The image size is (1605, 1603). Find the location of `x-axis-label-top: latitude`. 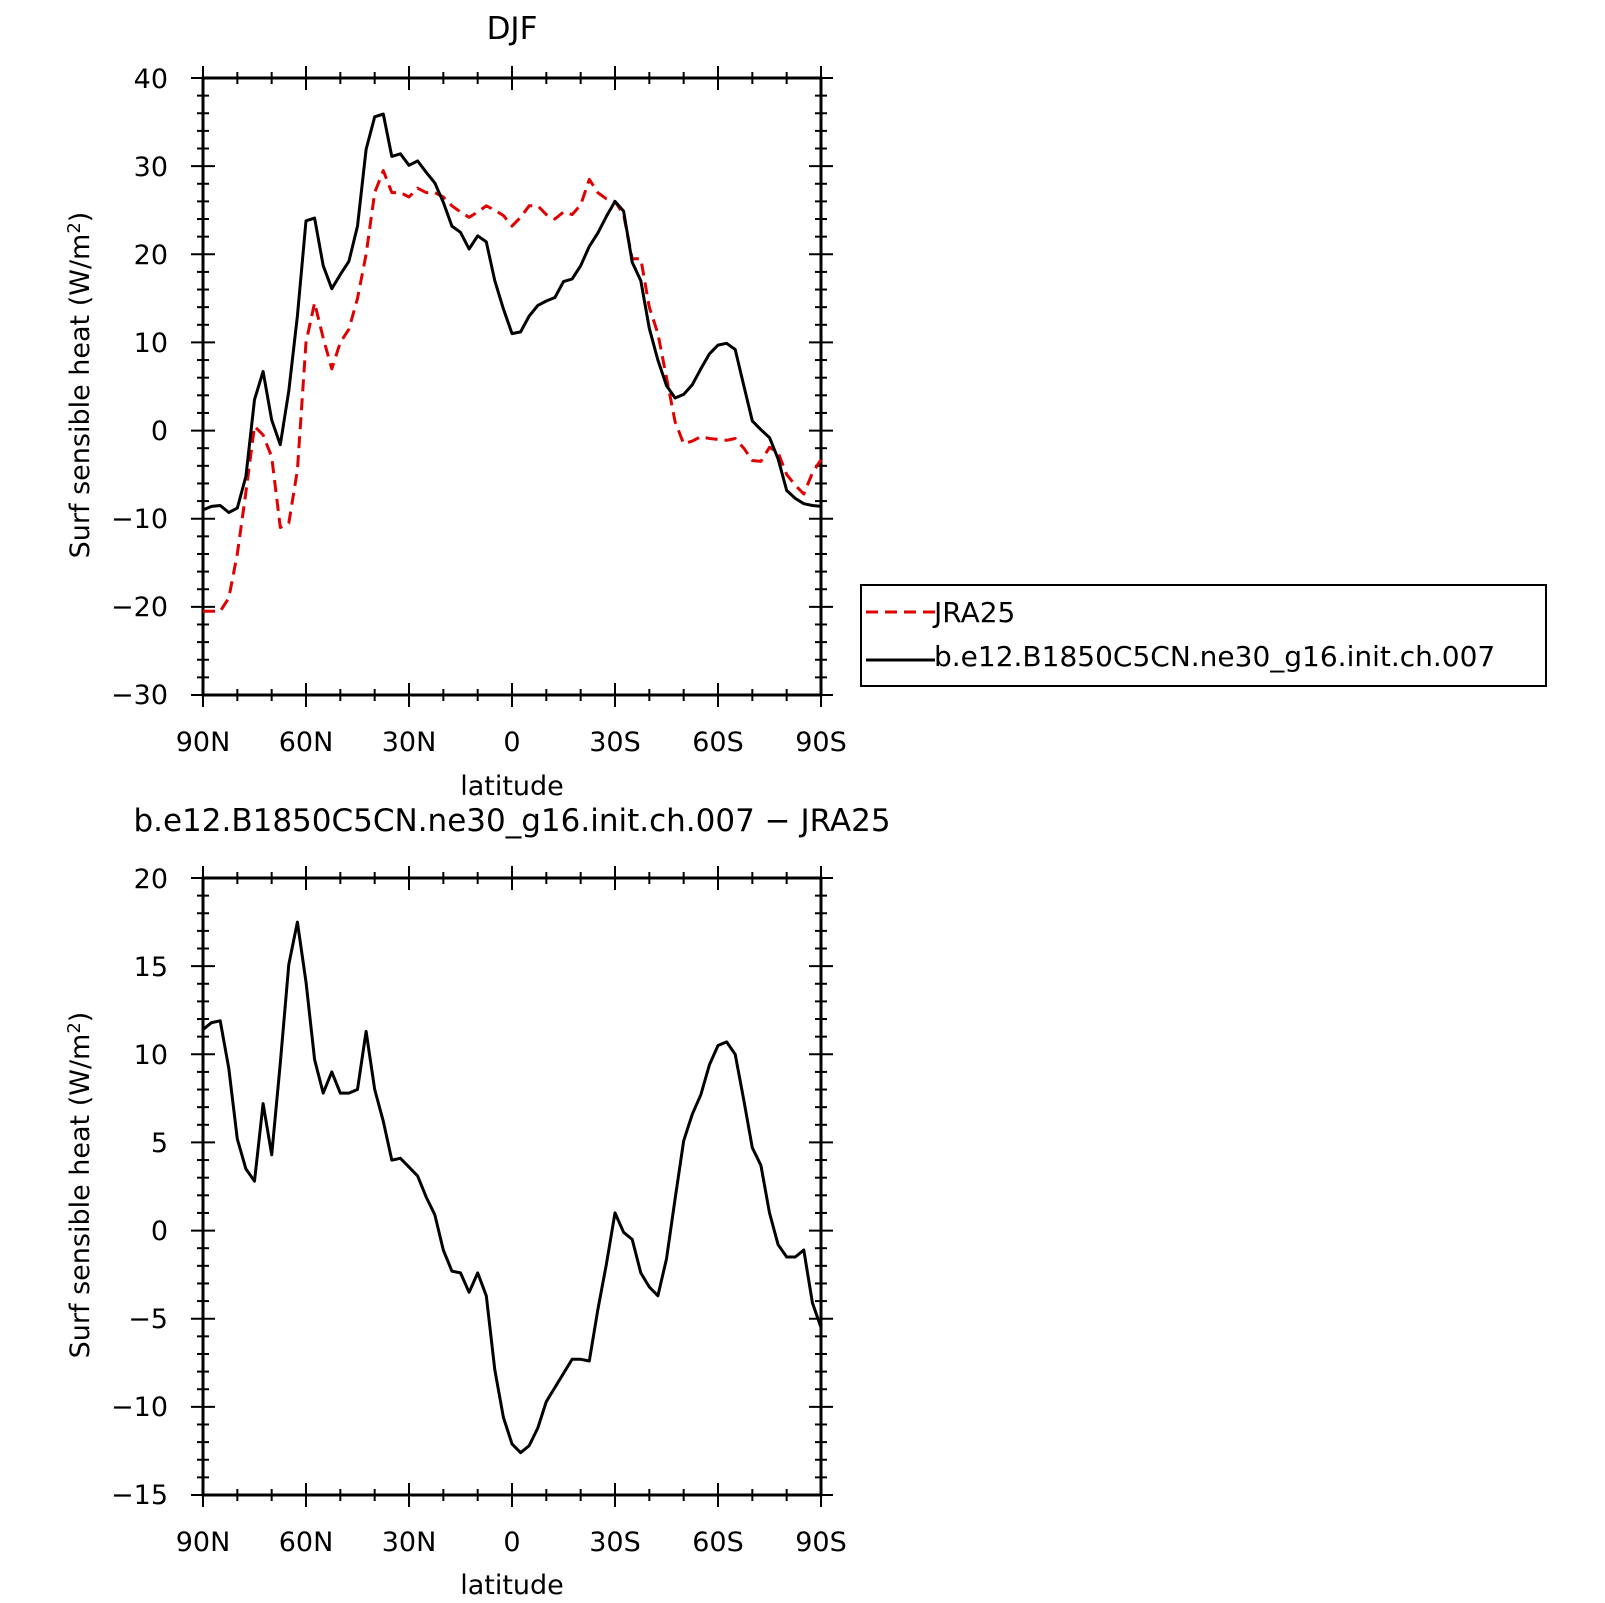

x-axis-label-top: latitude is located at coordinates (512, 786).